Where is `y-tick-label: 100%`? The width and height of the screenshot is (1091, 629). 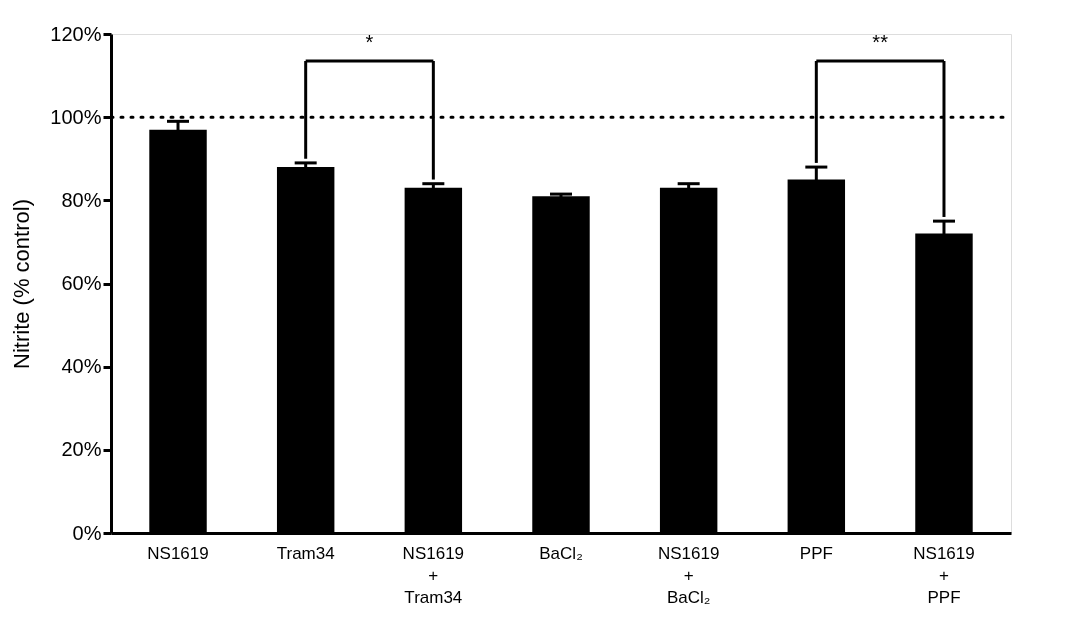 y-tick-label: 100% is located at coordinates (76, 116).